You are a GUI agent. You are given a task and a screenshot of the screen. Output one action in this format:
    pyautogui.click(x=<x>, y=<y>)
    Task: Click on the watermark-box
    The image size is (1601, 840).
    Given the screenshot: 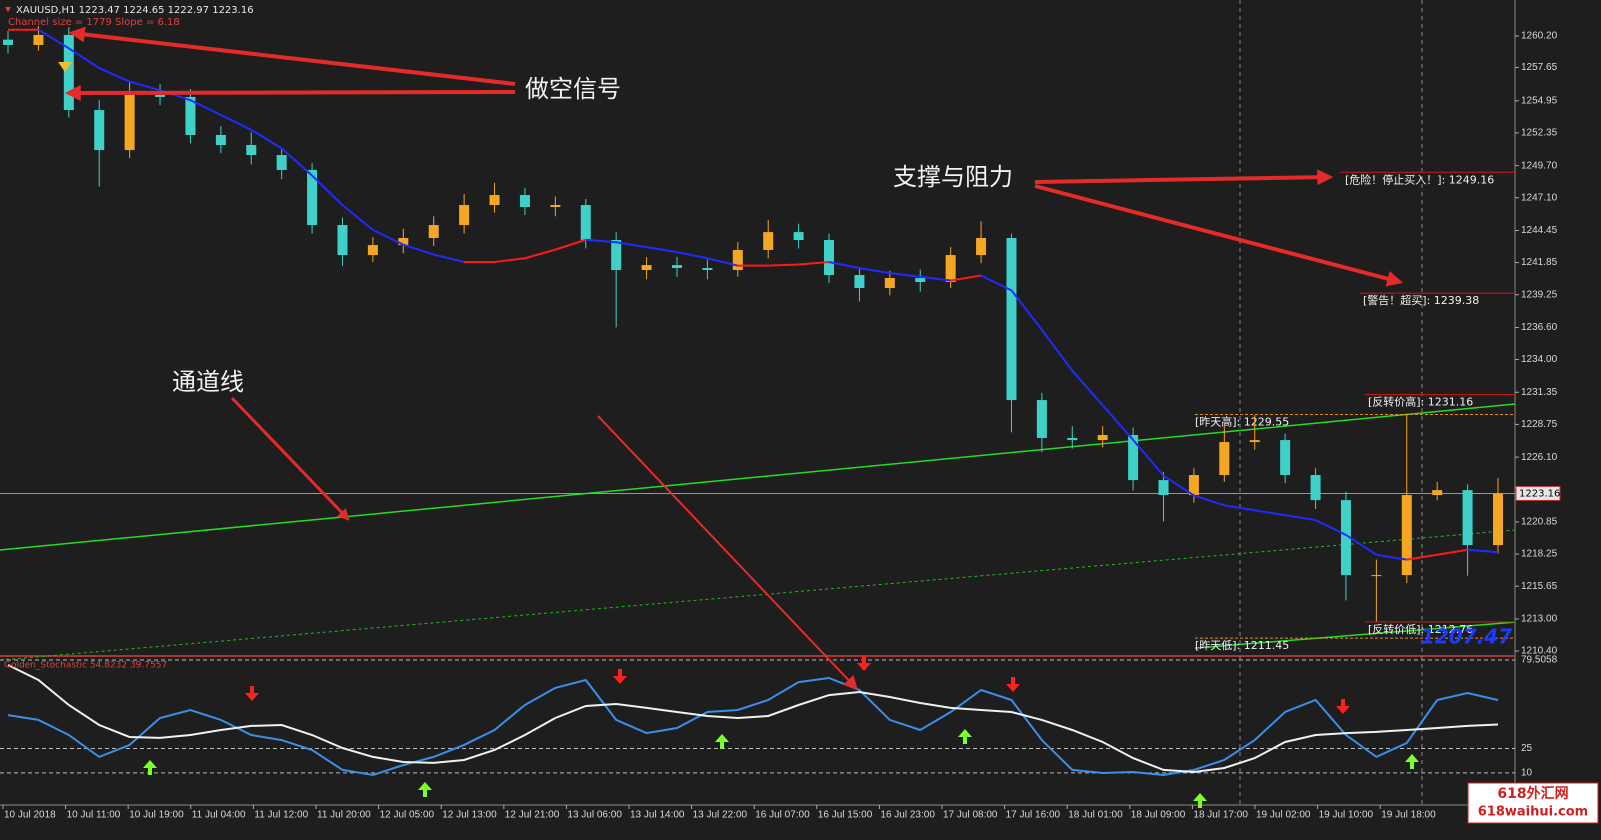 What is the action you would take?
    pyautogui.click(x=1533, y=803)
    